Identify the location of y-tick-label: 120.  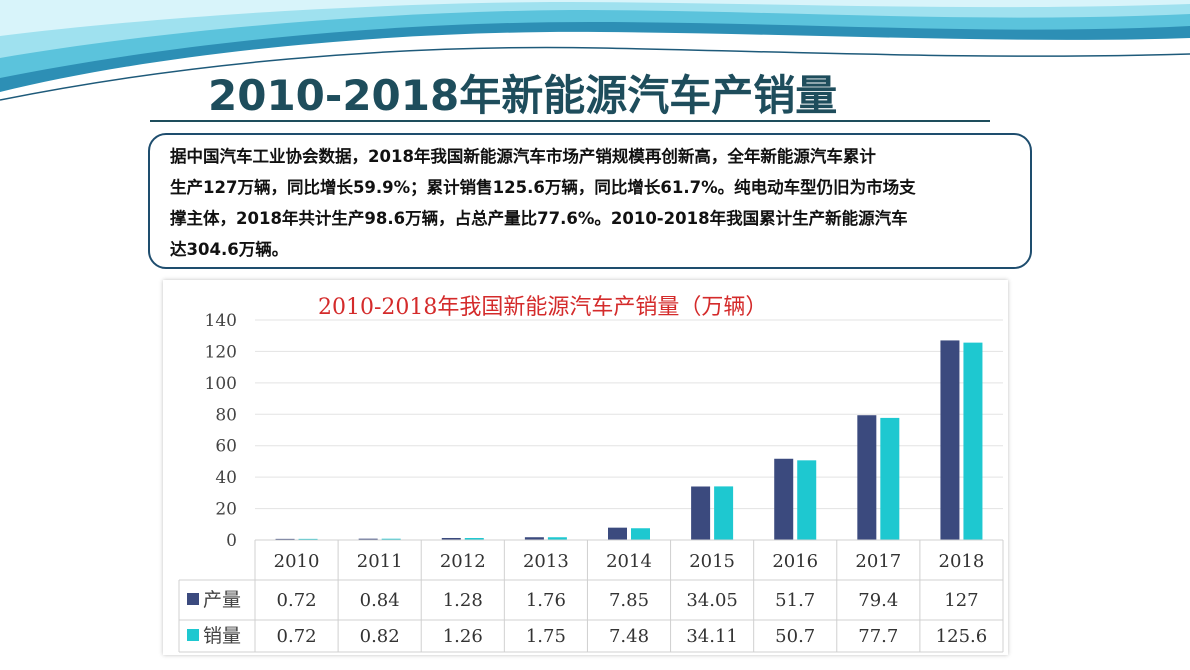
(221, 352).